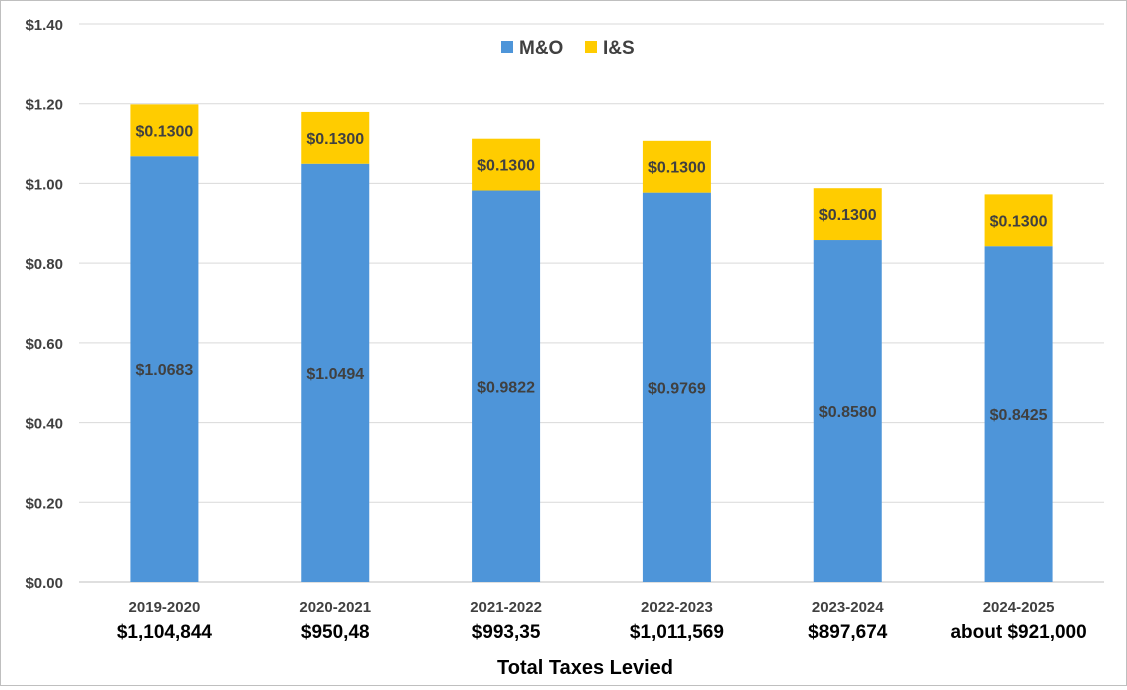  Describe the element at coordinates (677, 632) in the screenshot. I see `category-total-label: $1,011,569` at that location.